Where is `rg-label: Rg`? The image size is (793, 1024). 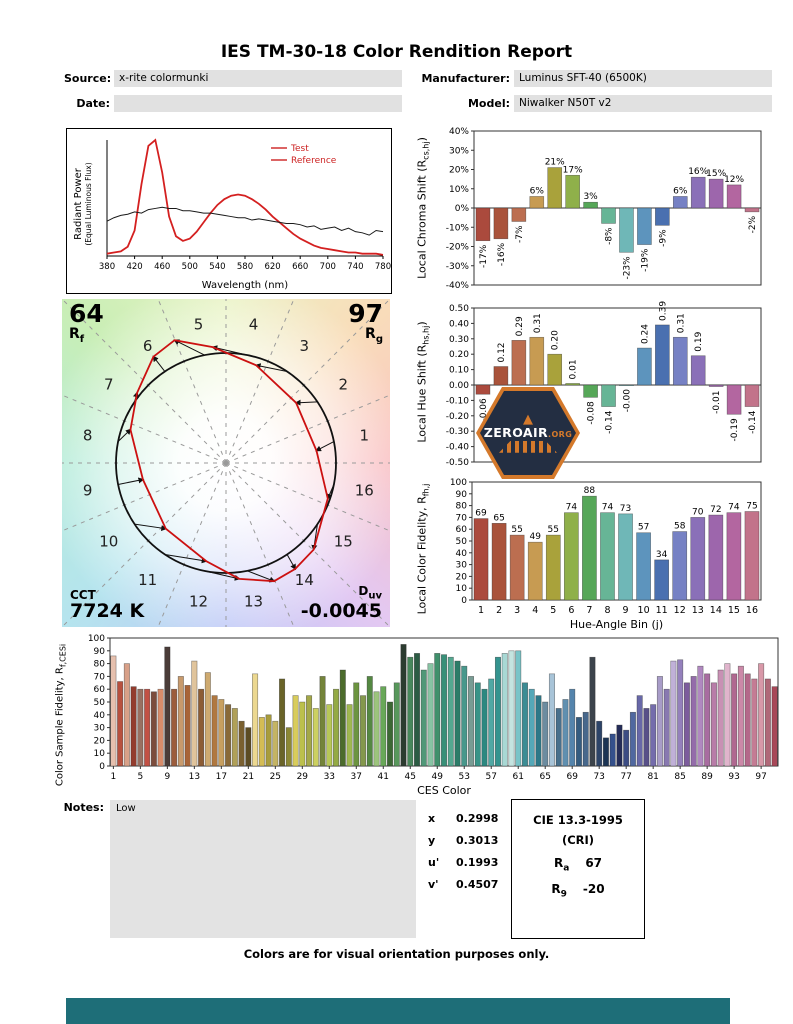
rg-label: Rg is located at coordinates (374, 336).